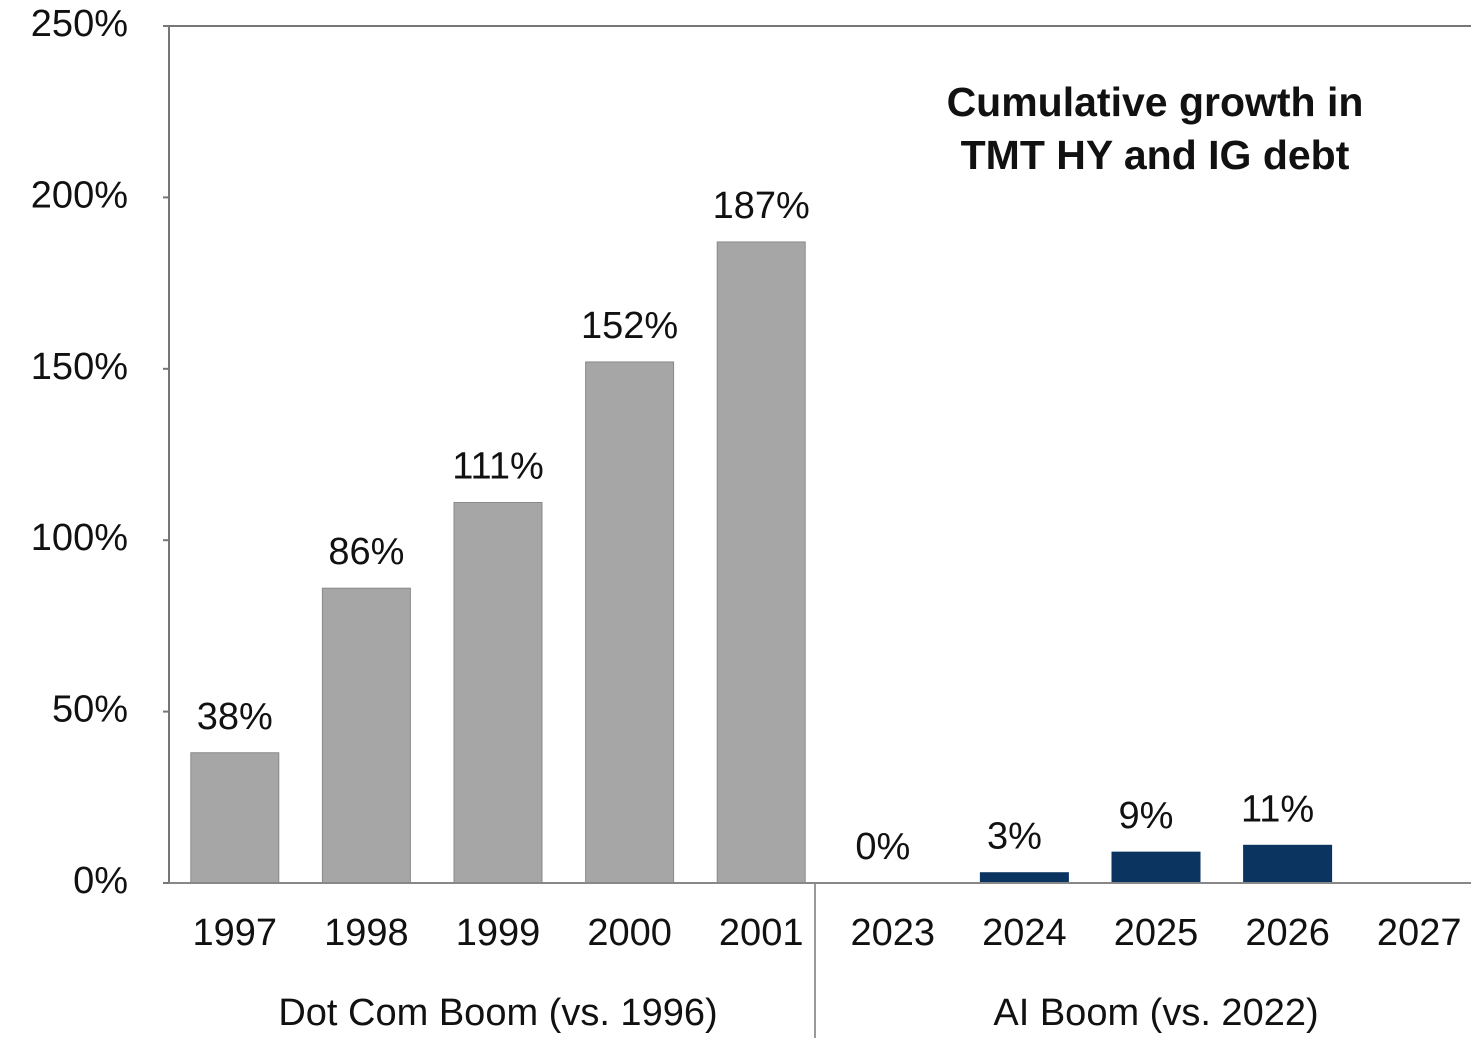  I want to click on x-tick-label: 2025, so click(1156, 933).